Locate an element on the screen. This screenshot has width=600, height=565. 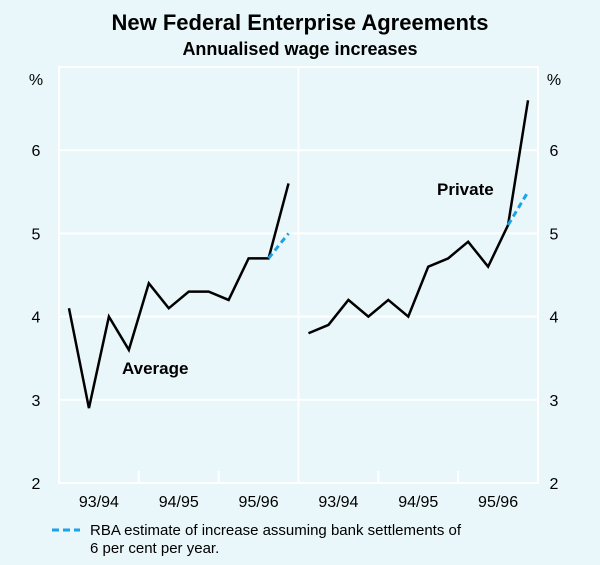
legend-line-2: 6 per cent per year. is located at coordinates (154, 548).